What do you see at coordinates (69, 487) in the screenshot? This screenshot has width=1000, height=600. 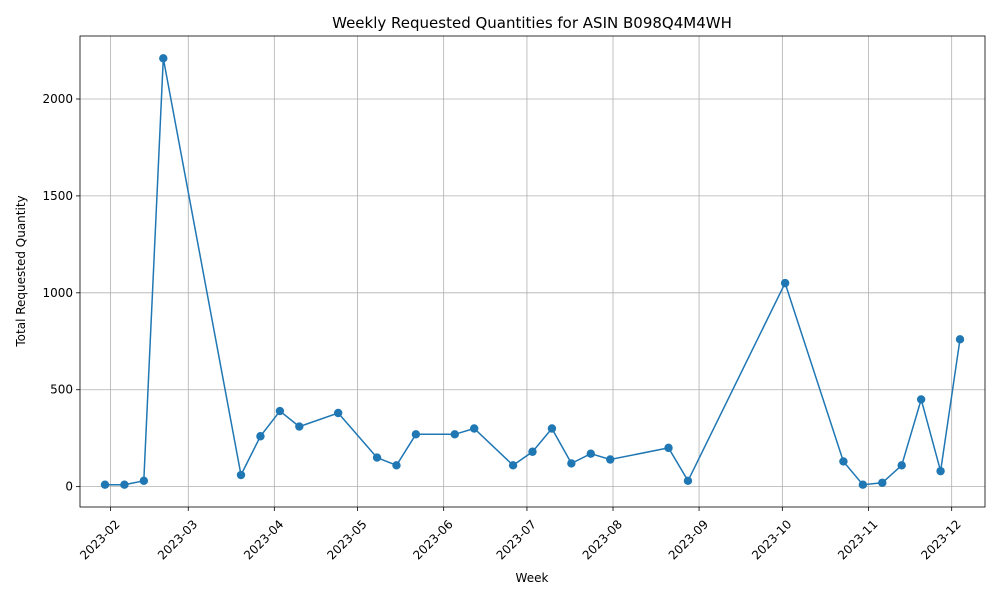 I see `y-tick-label: 0` at bounding box center [69, 487].